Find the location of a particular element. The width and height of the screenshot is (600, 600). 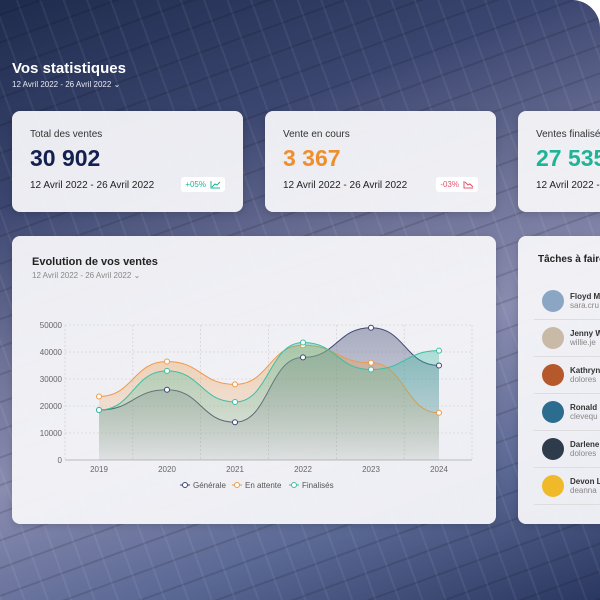

task-name: Jenny W is located at coordinates (585, 333).